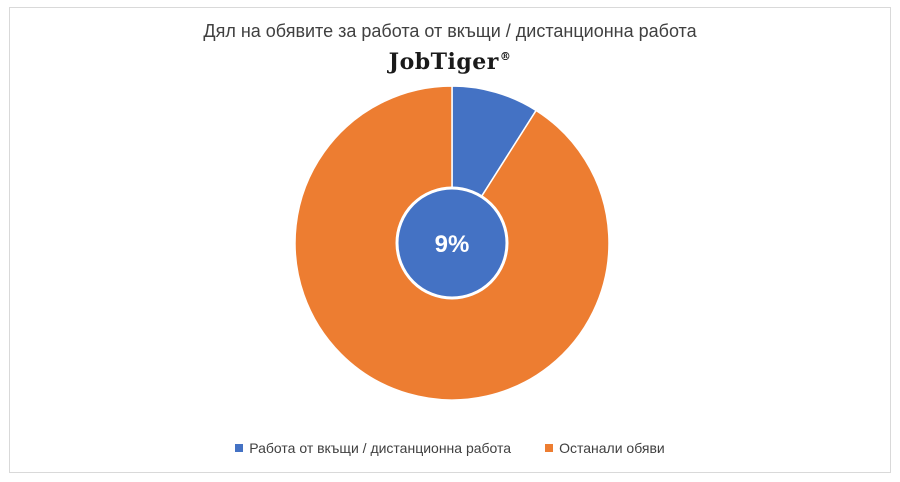 This screenshot has width=900, height=482. What do you see at coordinates (380, 448) in the screenshot?
I see `legend-label-remote: Работа от вкъщи / дистанционна работа` at bounding box center [380, 448].